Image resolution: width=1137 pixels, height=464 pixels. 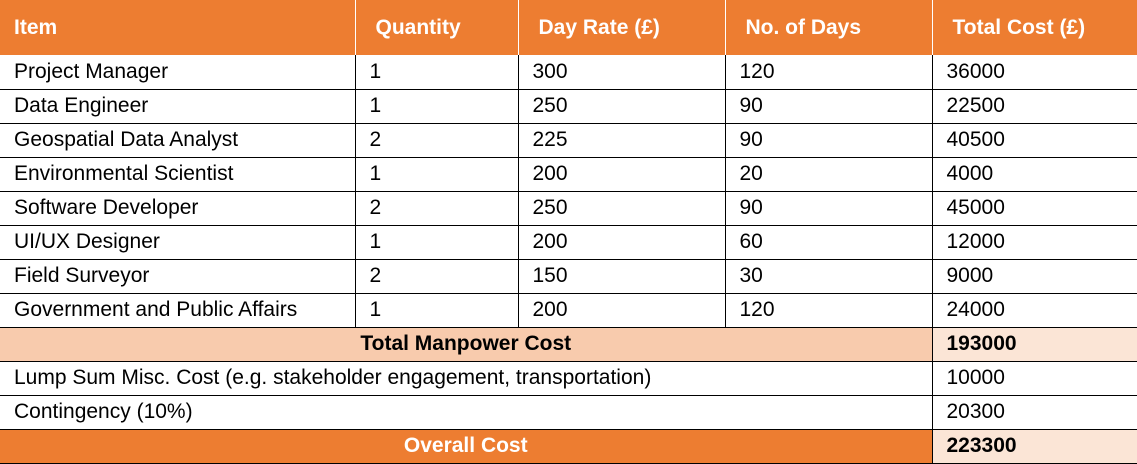 I want to click on header-quantity: Quantity, so click(x=437, y=27).